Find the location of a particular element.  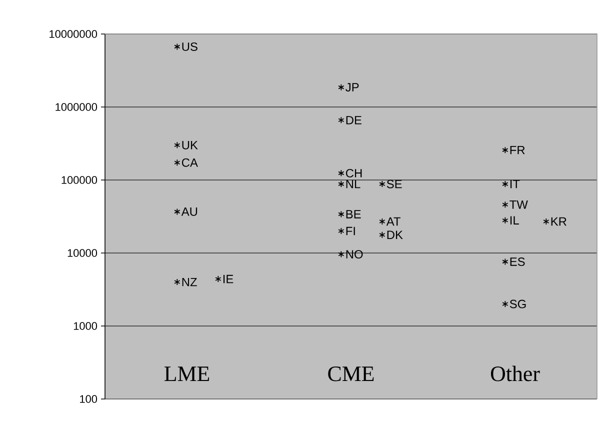

y-tick-label: 100000 is located at coordinates (80, 180).